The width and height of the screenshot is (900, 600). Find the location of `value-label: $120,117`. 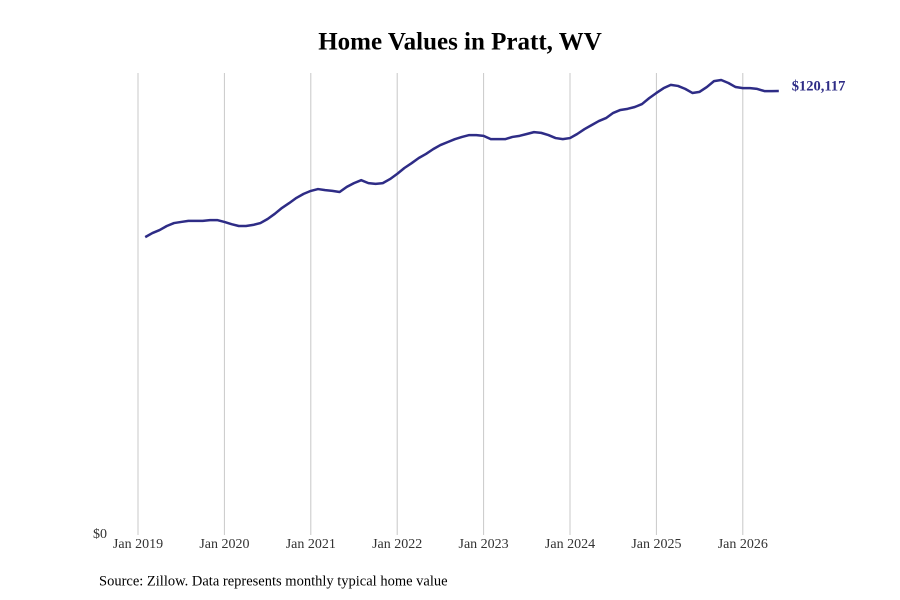

value-label: $120,117 is located at coordinates (819, 86).